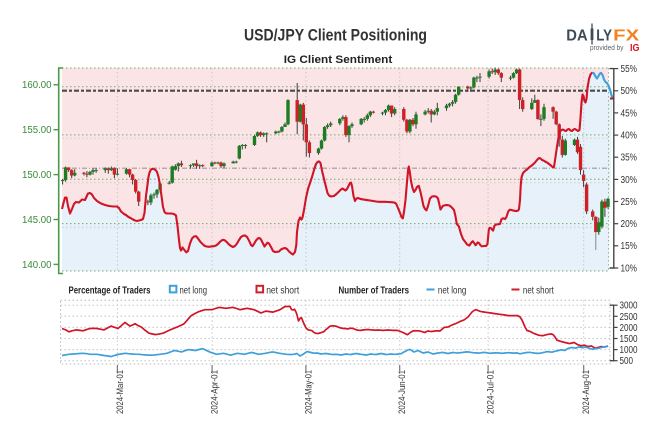  I want to click on svg-text: 500, so click(627, 361).